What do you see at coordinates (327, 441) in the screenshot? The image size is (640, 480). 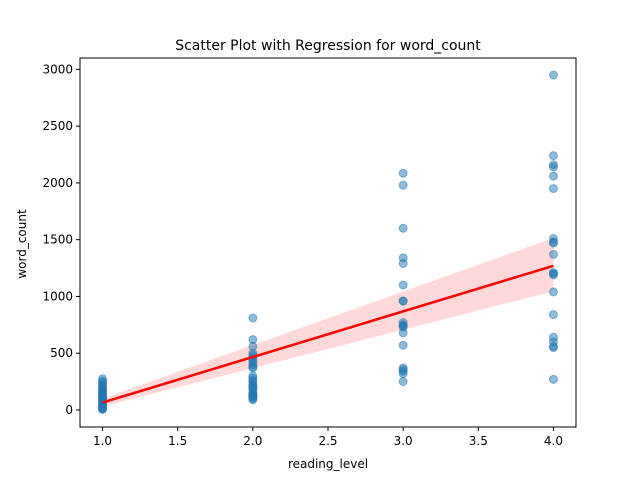 I see `x-tick-label: 2.5` at bounding box center [327, 441].